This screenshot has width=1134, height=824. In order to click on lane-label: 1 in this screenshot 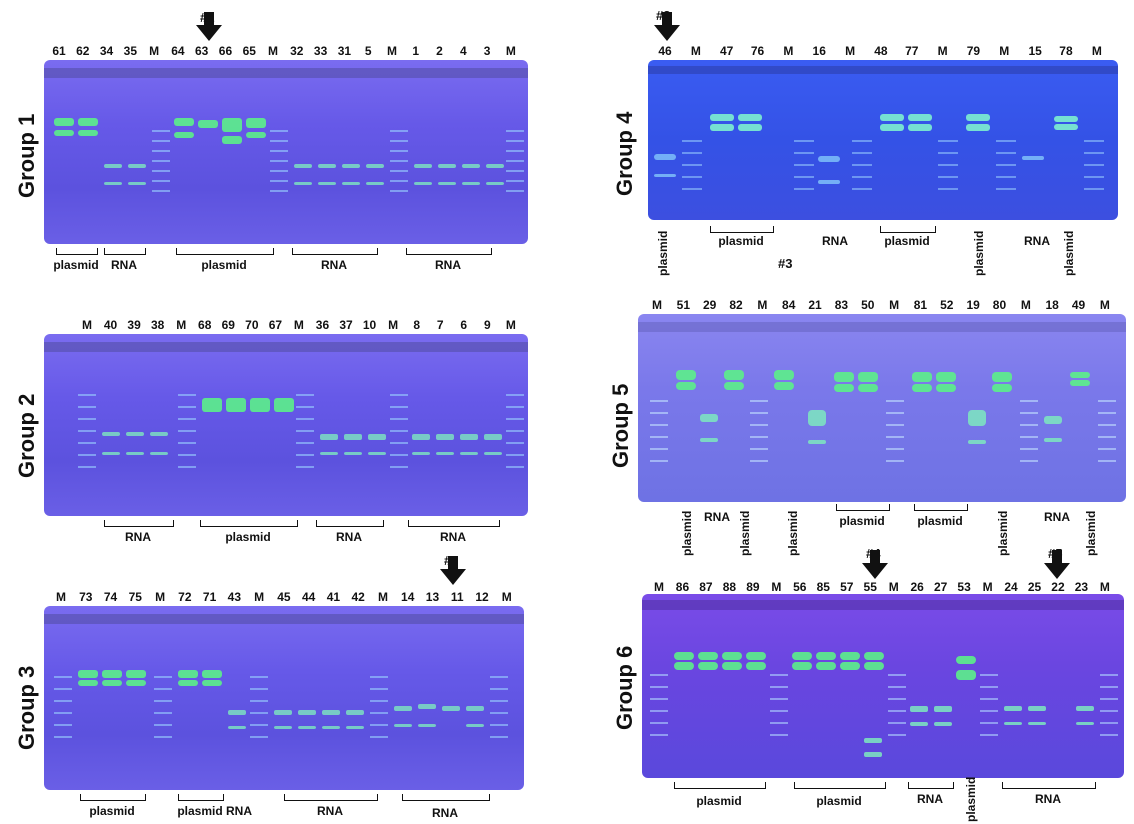, I will do `click(416, 51)`.